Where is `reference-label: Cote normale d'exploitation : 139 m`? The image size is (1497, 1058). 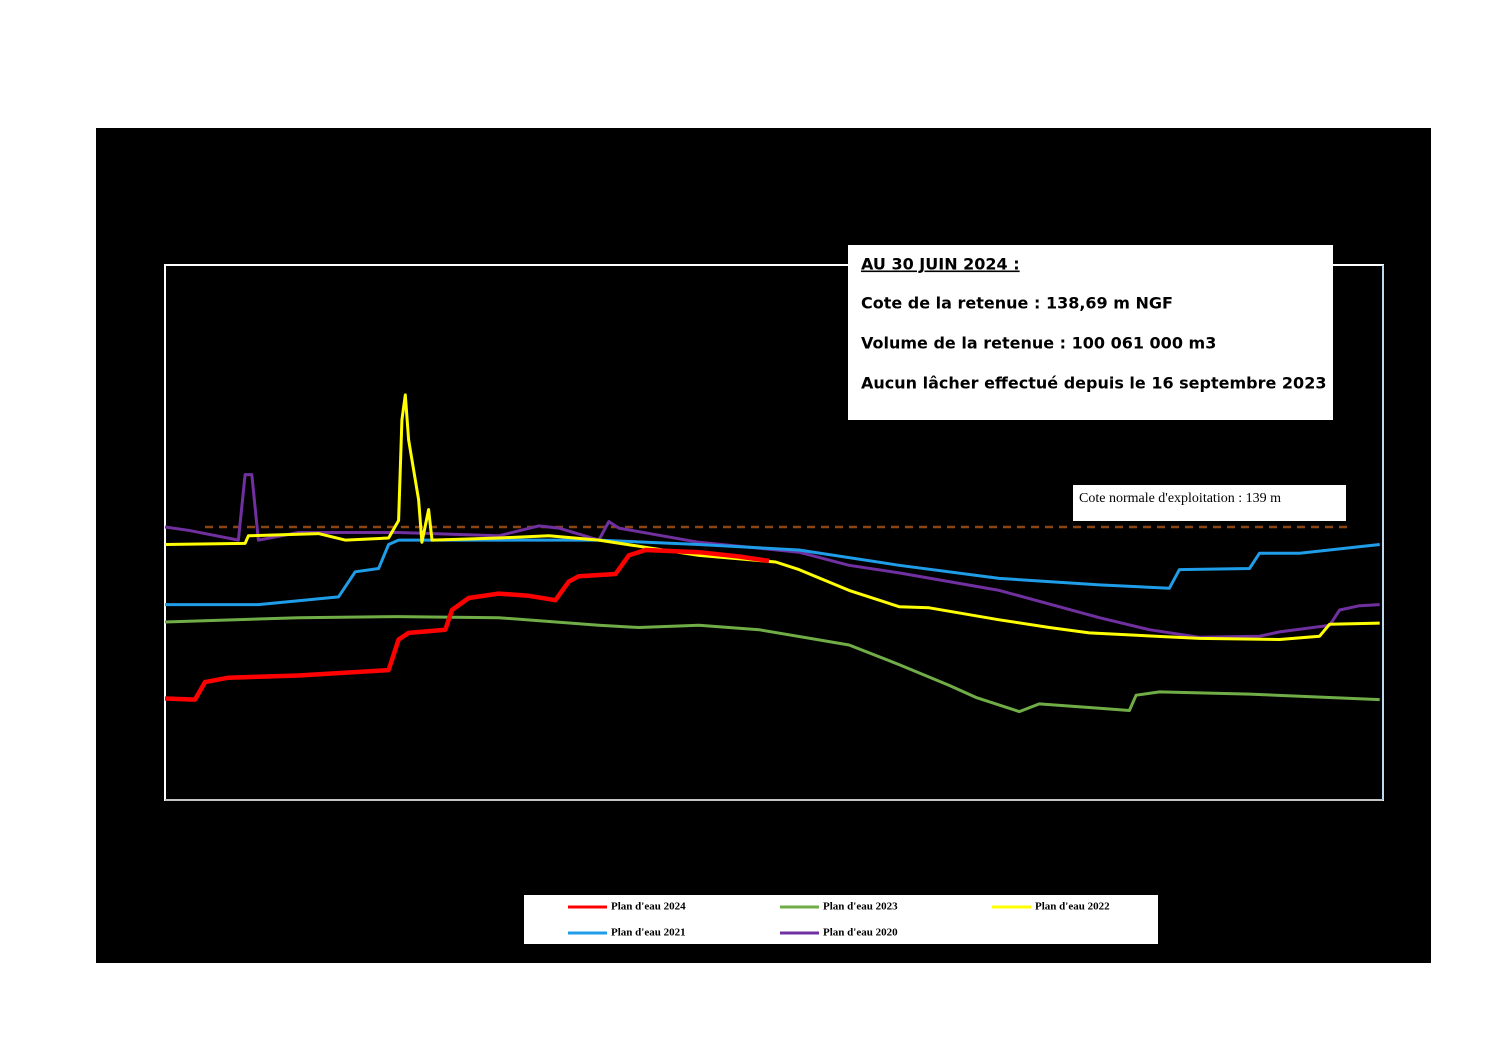
reference-label: Cote normale d'exploitation : 139 m is located at coordinates (1180, 498).